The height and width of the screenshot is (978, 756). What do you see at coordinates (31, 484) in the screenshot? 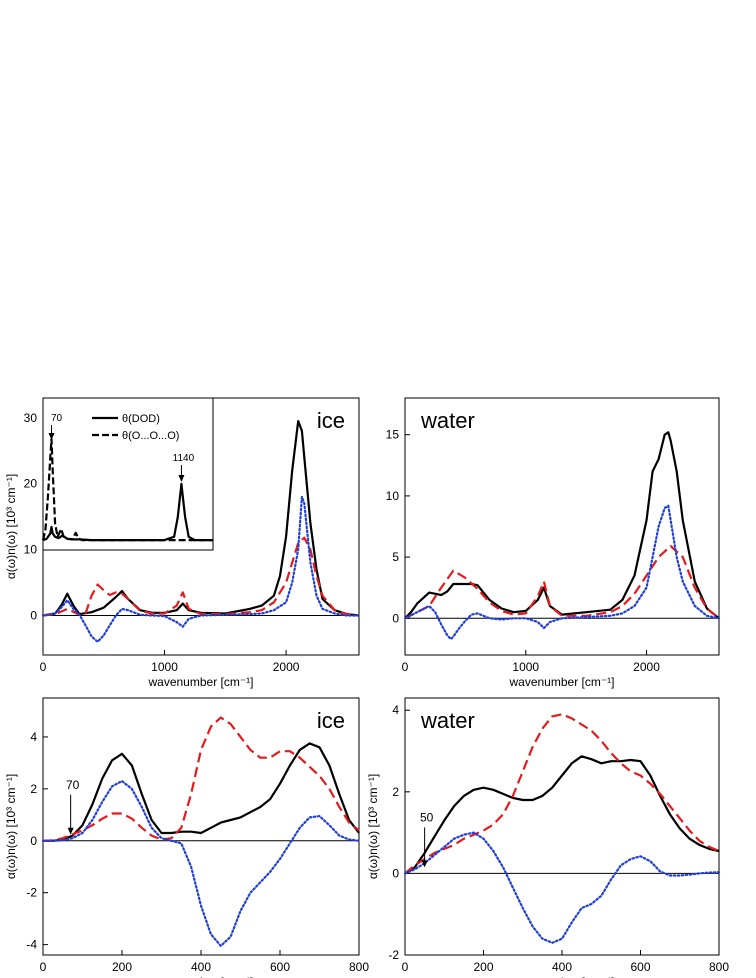
I see `y-tick-label: 20` at bounding box center [31, 484].